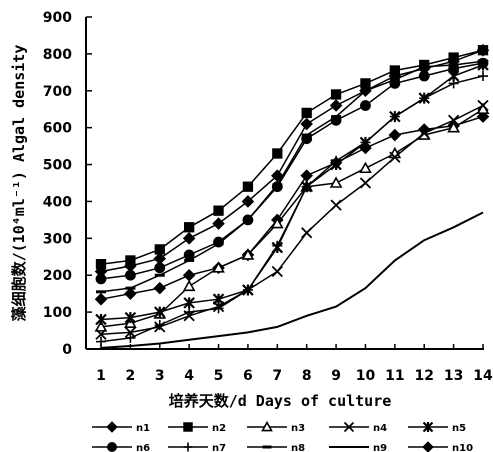  What do you see at coordinates (67, 350) in the screenshot?
I see `y-tick-label: 0` at bounding box center [67, 350].